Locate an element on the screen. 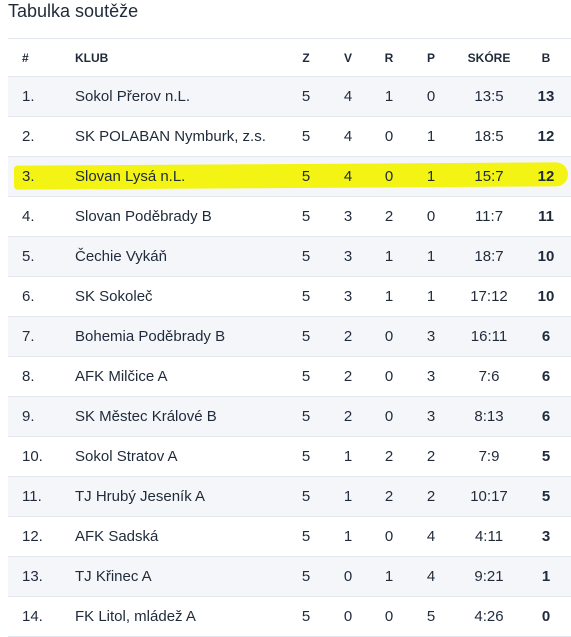 The image size is (571, 637). row-score: 13:5 is located at coordinates (489, 96).